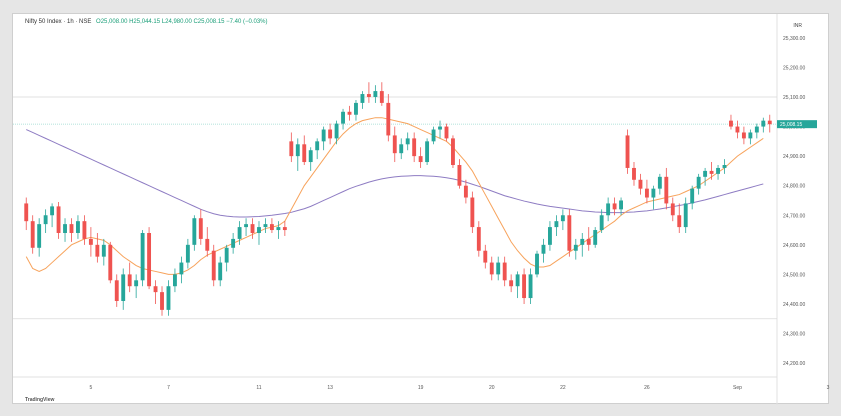 This screenshot has height=416, width=841. Describe the element at coordinates (794, 216) in the screenshot. I see `y-tick-label: 24,700.00` at that location.